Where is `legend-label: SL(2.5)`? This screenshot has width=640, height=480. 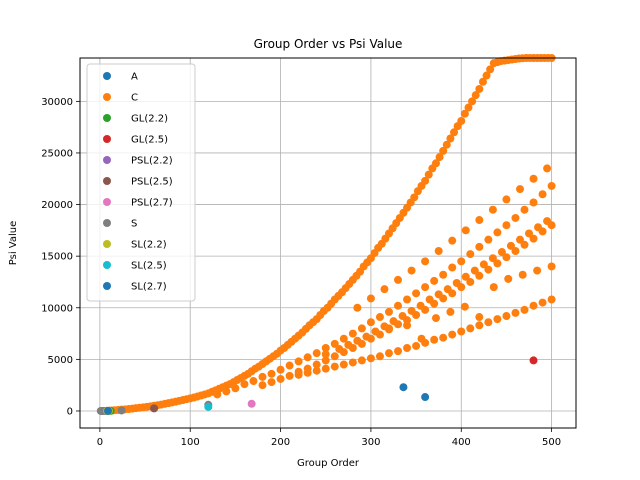 legend-label: SL(2.5) is located at coordinates (149, 266).